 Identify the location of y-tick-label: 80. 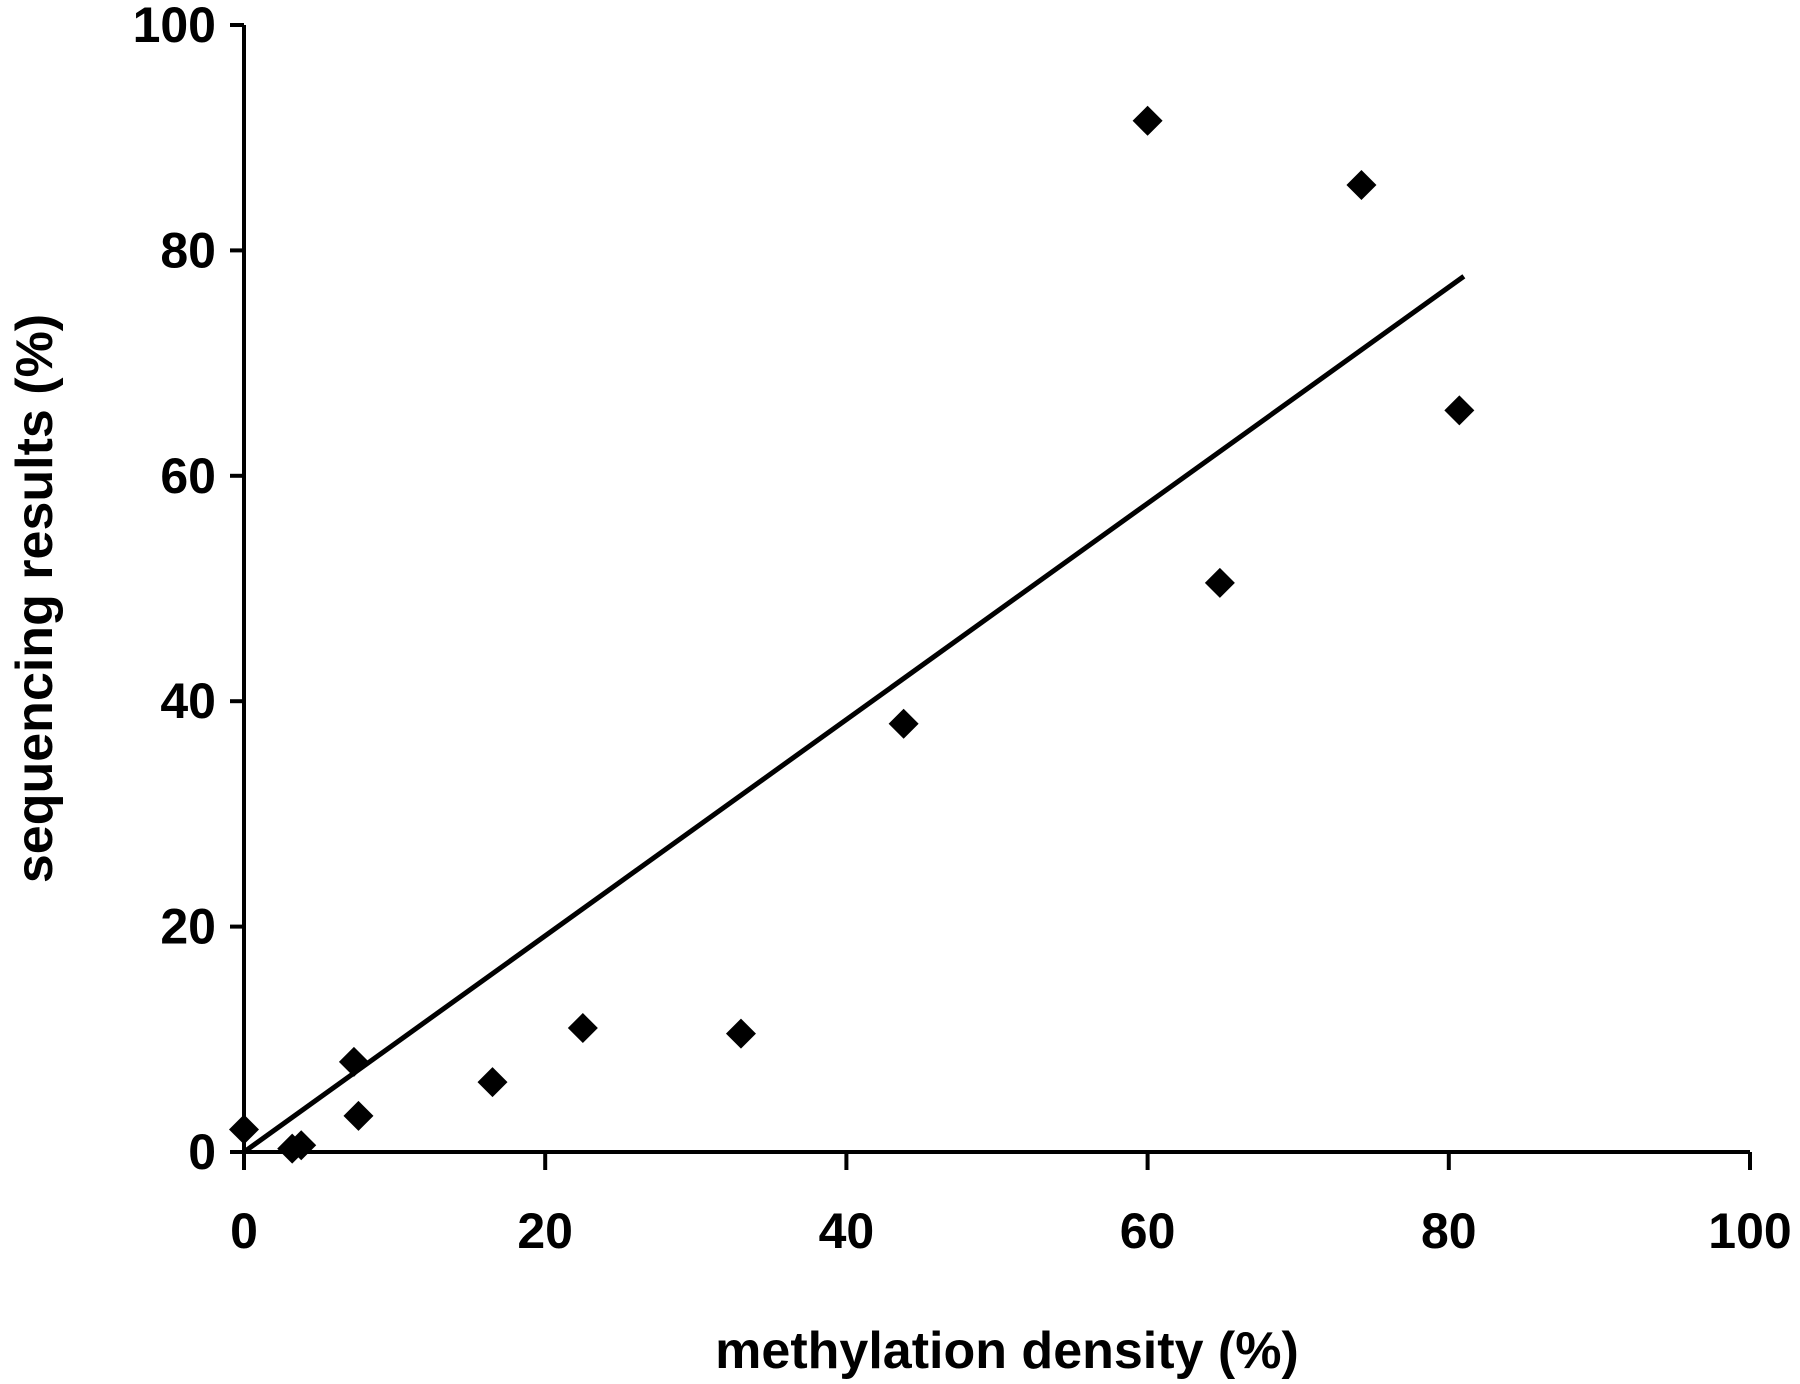
(188, 250).